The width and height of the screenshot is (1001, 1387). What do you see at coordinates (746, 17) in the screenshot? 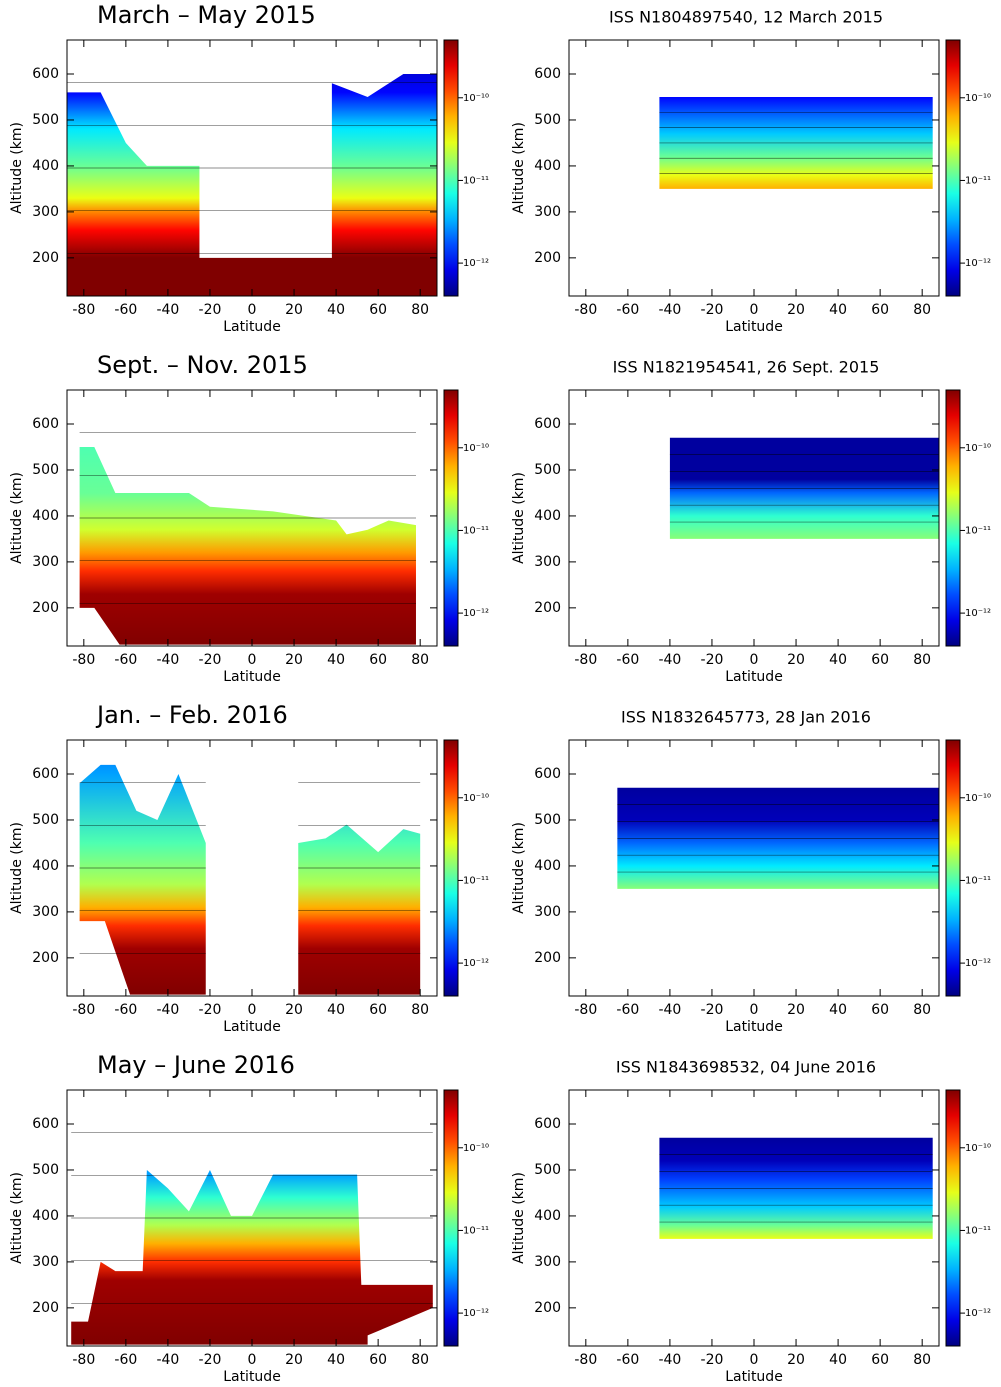
I see `panel-title: ISS N1804897540, 12 March 2015` at bounding box center [746, 17].